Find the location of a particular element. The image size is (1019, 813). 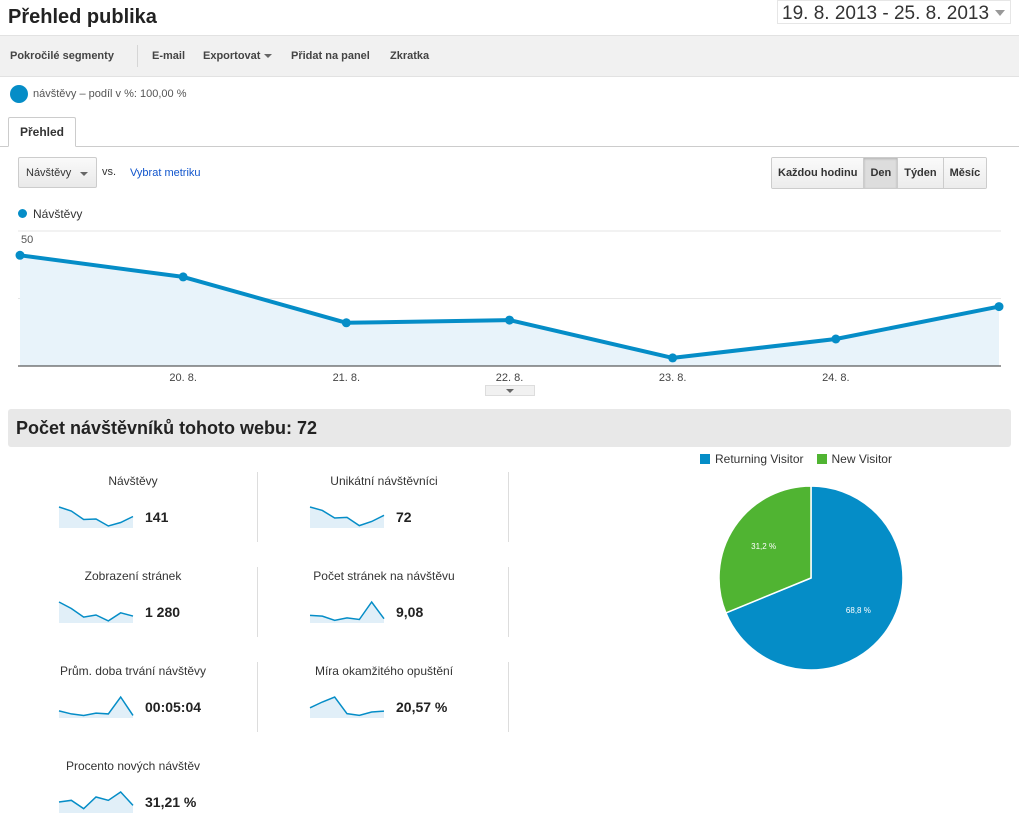

x-tick-label: 20. 8. is located at coordinates (183, 378).